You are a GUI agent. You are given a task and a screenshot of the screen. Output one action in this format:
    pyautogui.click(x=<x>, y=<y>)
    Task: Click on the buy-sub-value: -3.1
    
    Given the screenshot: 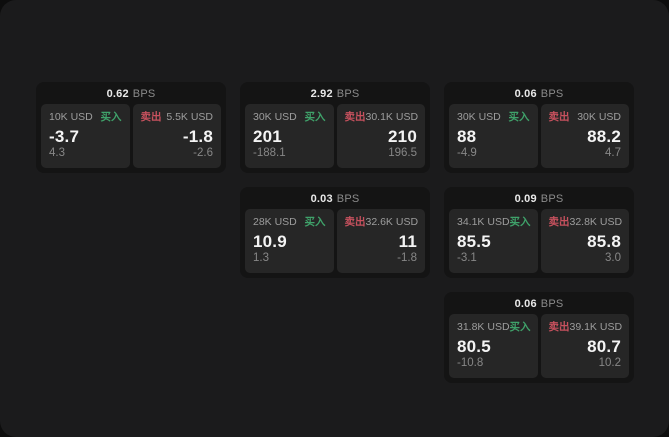 What is the action you would take?
    pyautogui.click(x=467, y=258)
    